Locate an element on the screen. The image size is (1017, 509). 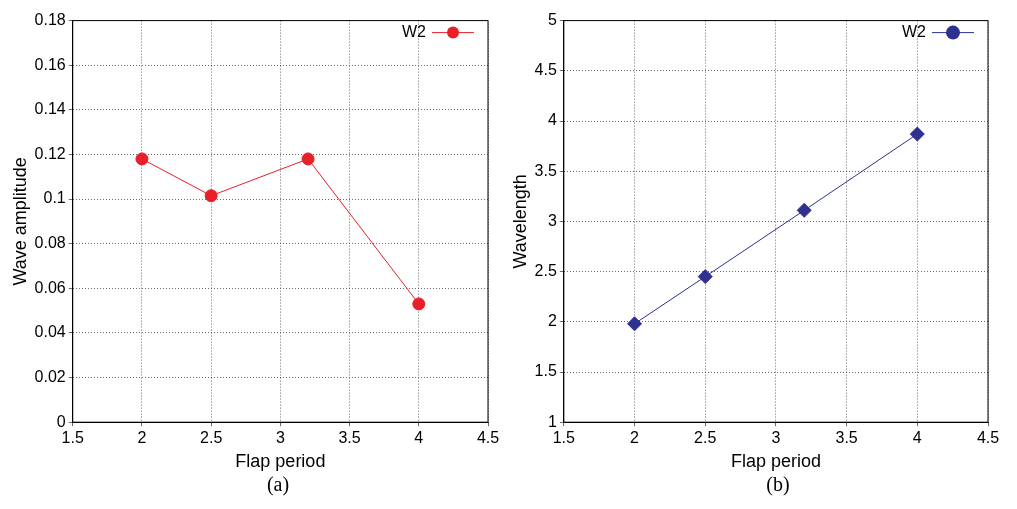
y-tick-label: 3 is located at coordinates (552, 220).